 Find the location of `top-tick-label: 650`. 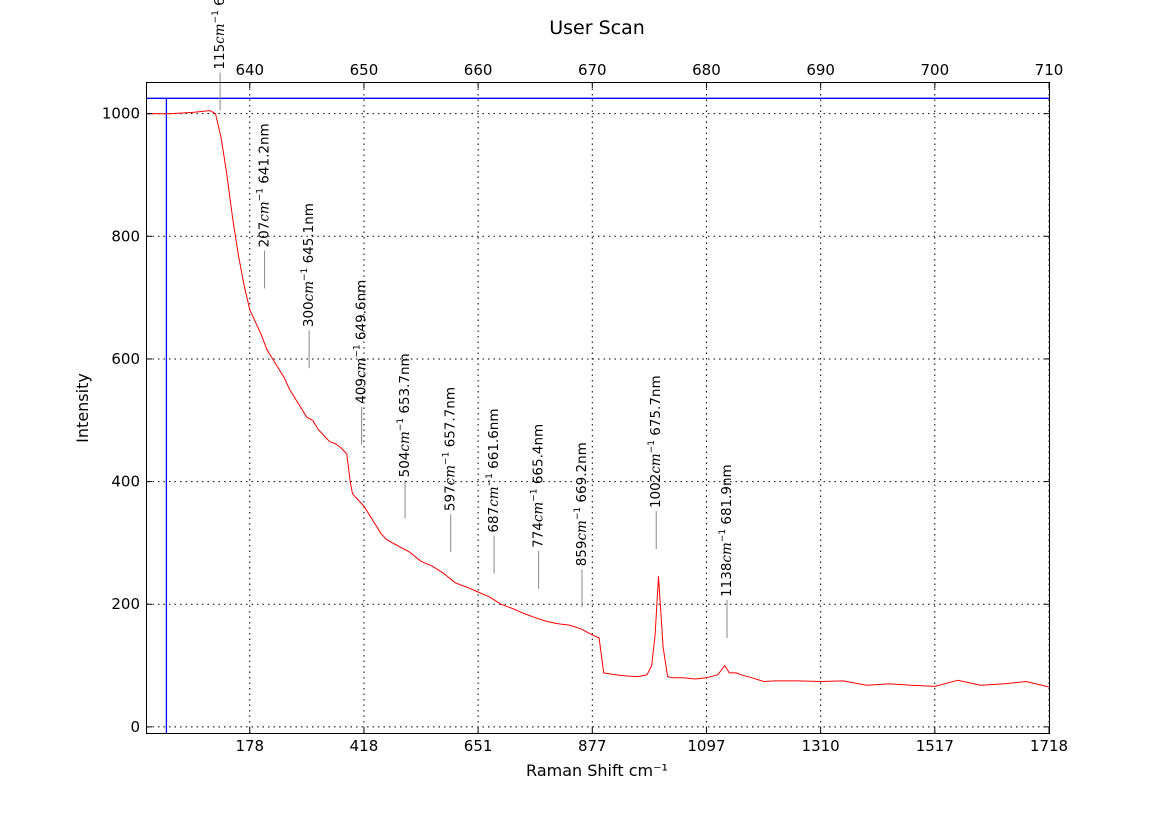

top-tick-label: 650 is located at coordinates (364, 70).